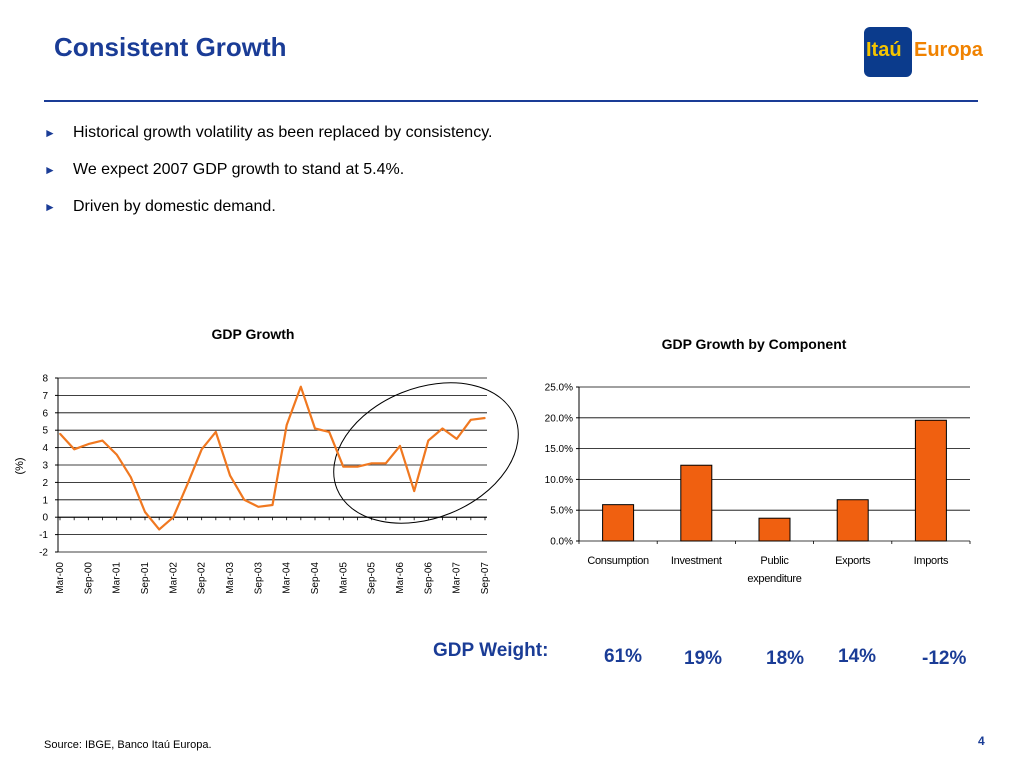  Describe the element at coordinates (561, 542) in the screenshot. I see `y-tick-label: 0.0%` at that location.